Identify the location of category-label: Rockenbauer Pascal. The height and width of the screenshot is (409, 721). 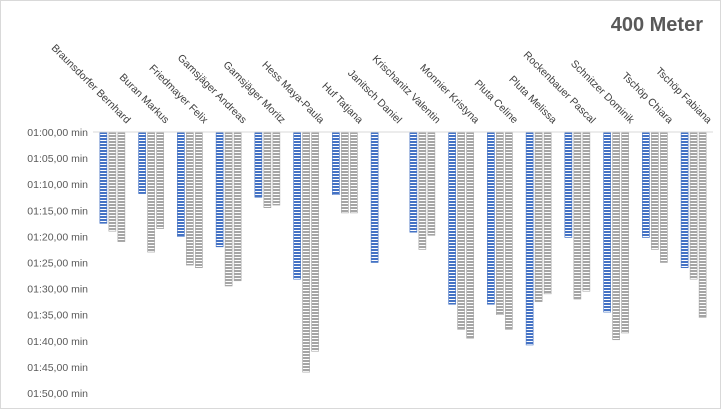
(559, 87).